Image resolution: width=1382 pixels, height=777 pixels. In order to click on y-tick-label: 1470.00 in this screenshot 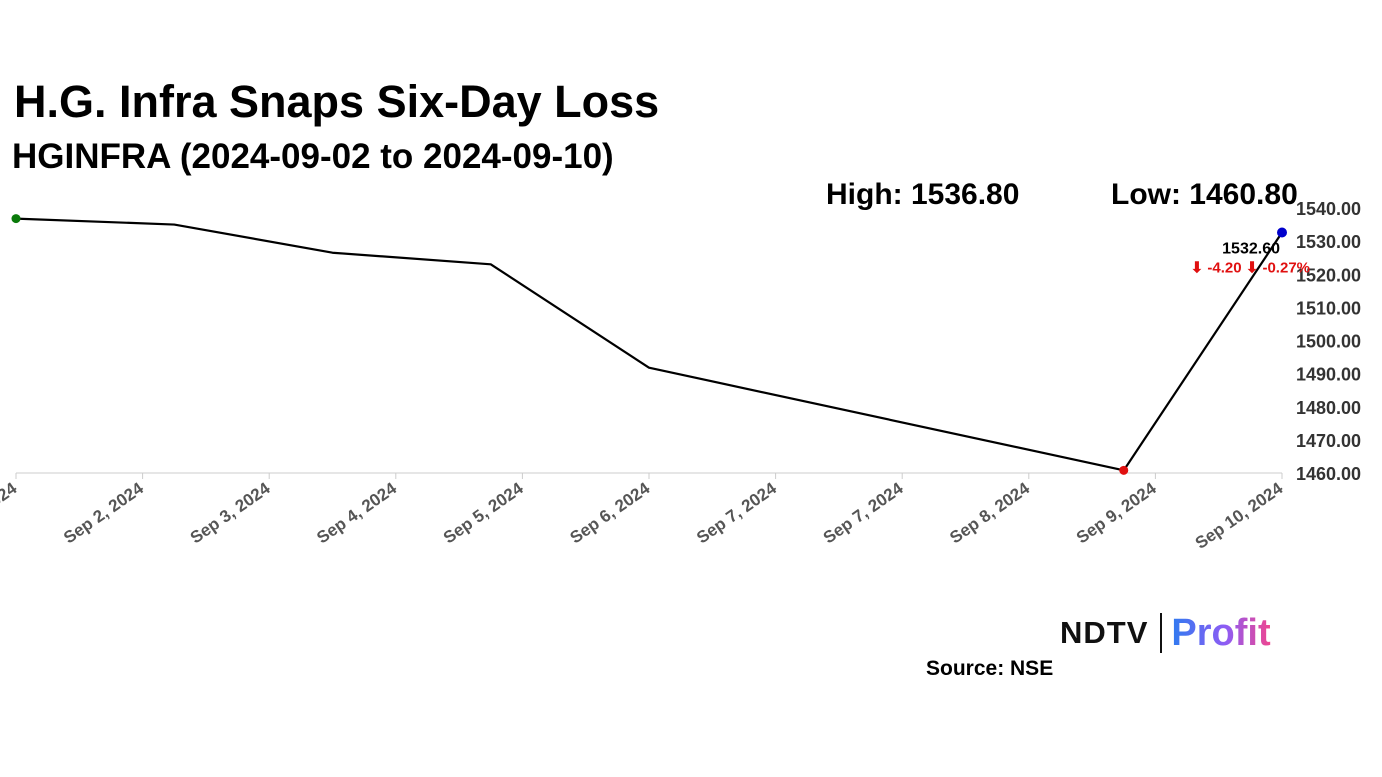, I will do `click(1328, 441)`.